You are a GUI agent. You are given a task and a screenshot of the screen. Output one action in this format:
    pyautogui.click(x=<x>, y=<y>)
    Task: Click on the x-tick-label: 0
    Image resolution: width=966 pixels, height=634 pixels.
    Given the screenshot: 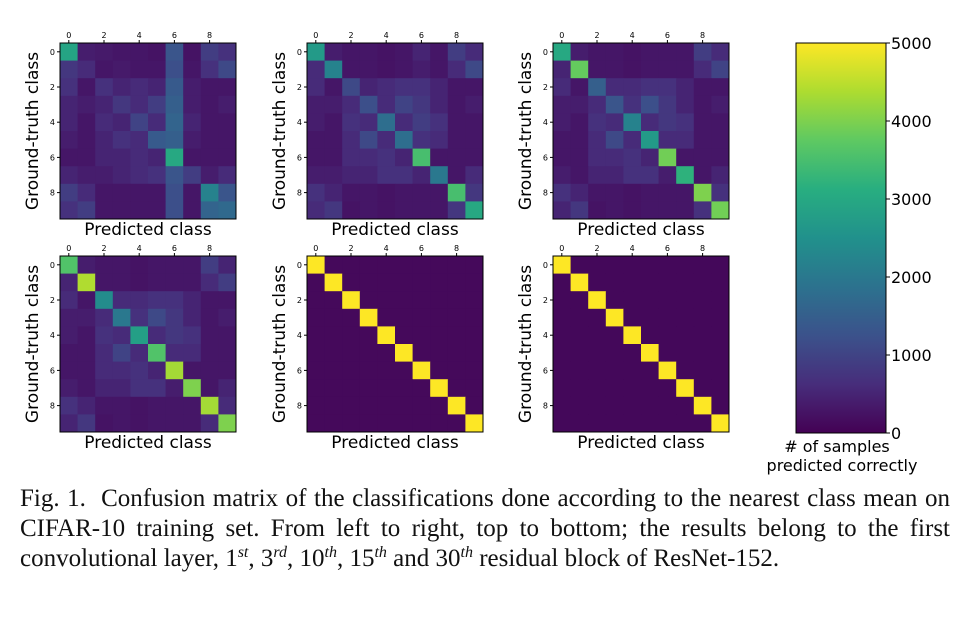 What is the action you would take?
    pyautogui.click(x=315, y=35)
    